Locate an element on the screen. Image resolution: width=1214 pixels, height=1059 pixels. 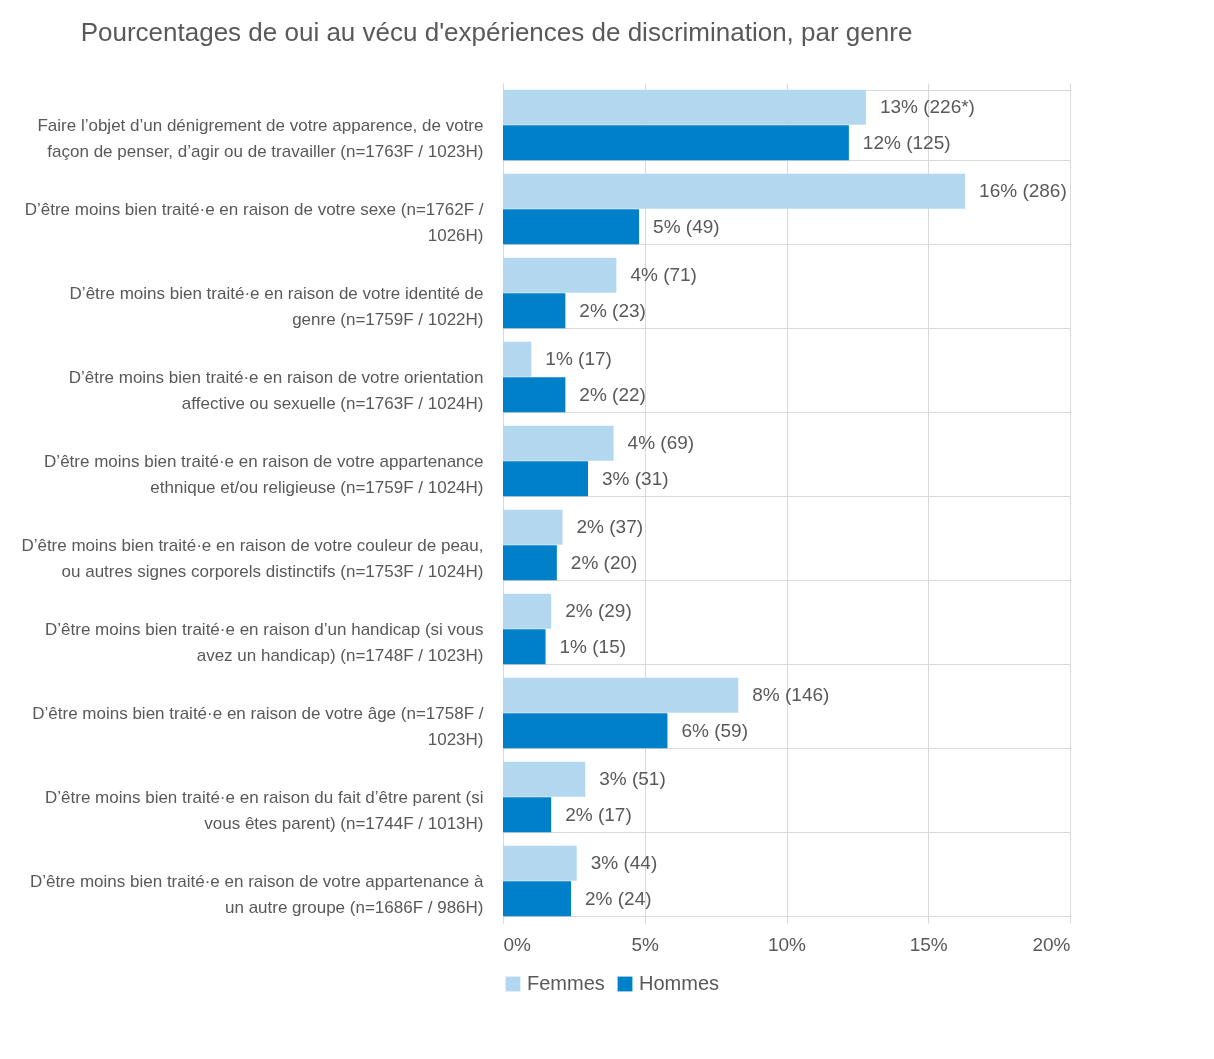
y-tick-label: D’être moins bien traité·e en raison de votre sexe (n=1762F / 1026H) is located at coordinates (254, 222).